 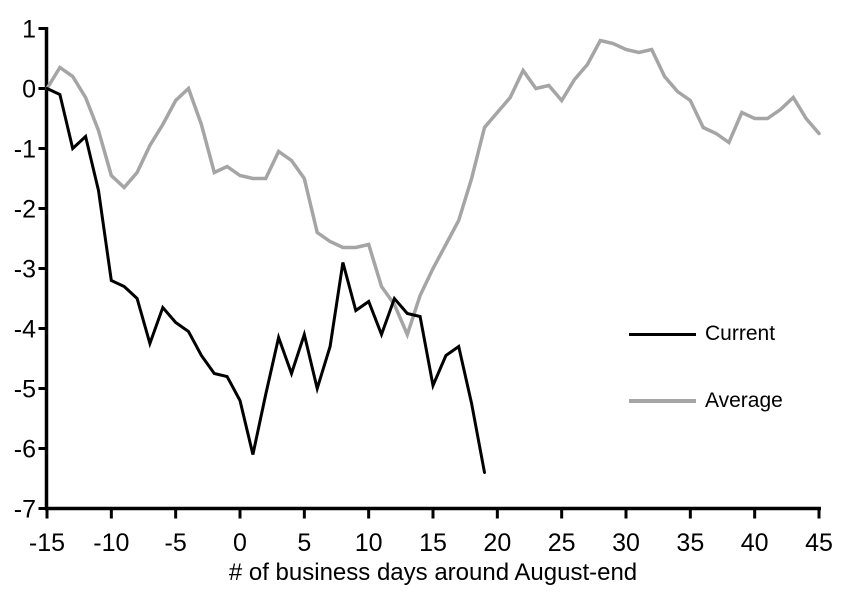 I want to click on x-tick-label: -5, so click(x=176, y=543).